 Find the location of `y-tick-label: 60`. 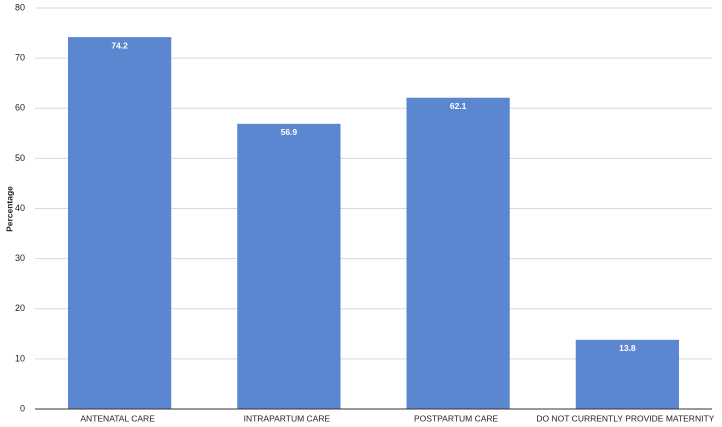

y-tick-label: 60 is located at coordinates (20, 108).